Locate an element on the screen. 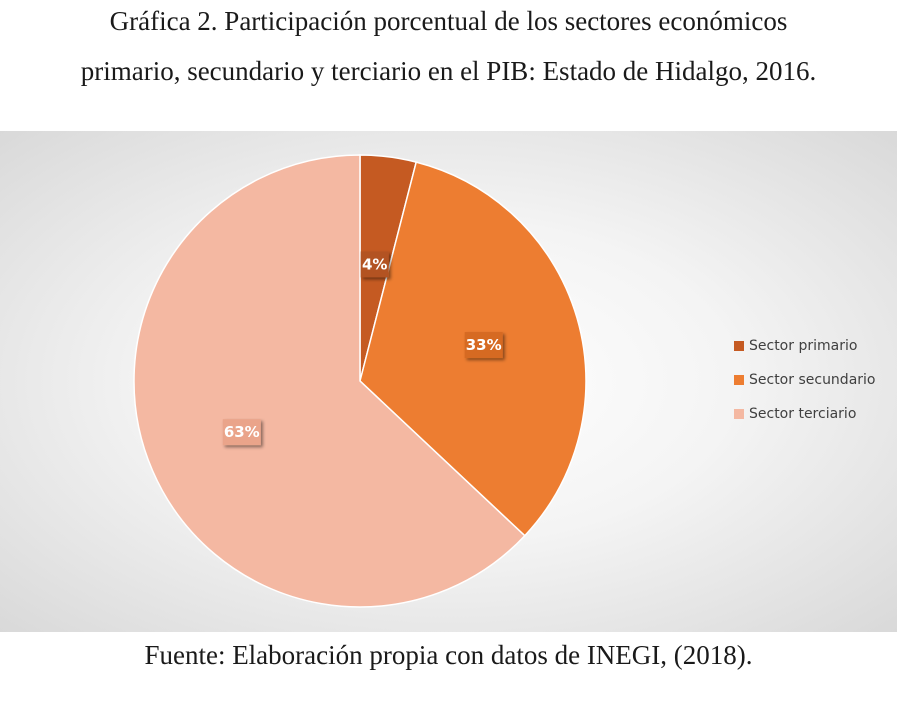 The width and height of the screenshot is (897, 708). legend-swatch-secundario is located at coordinates (739, 380).